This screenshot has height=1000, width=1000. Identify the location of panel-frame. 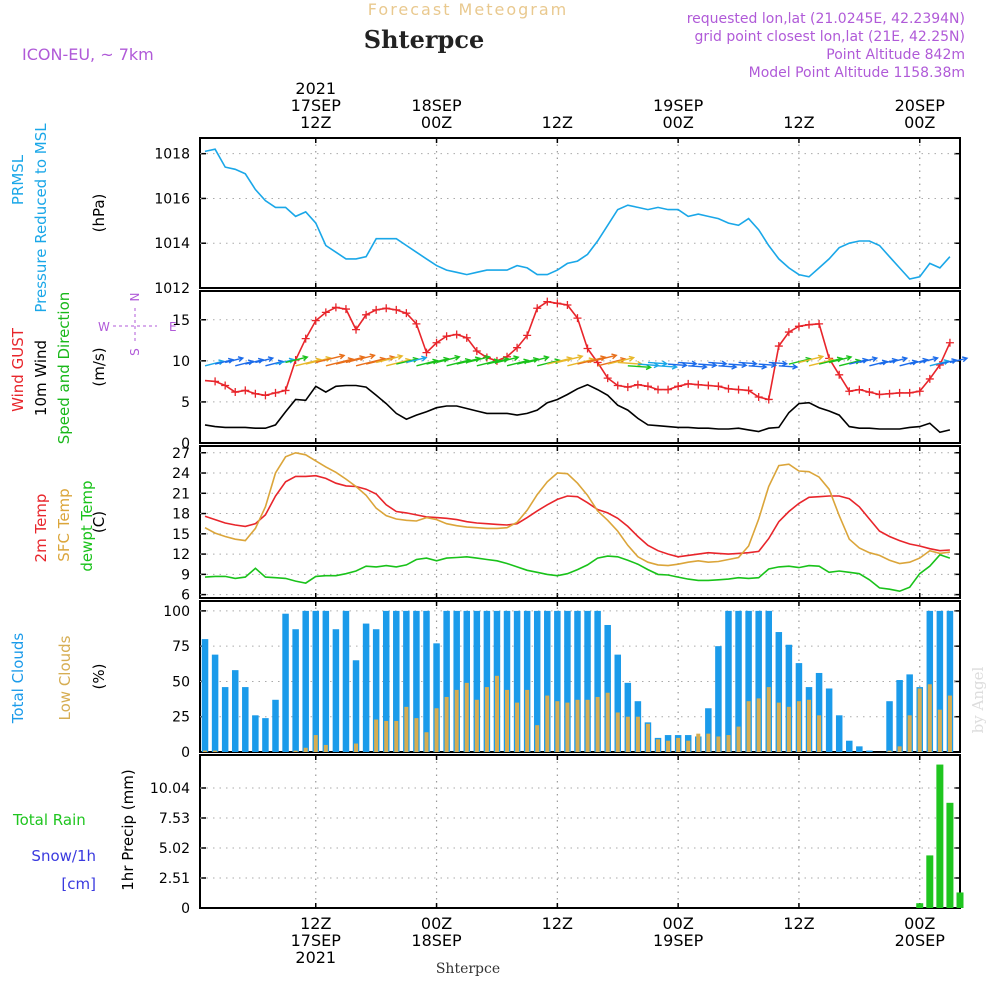
(580, 213).